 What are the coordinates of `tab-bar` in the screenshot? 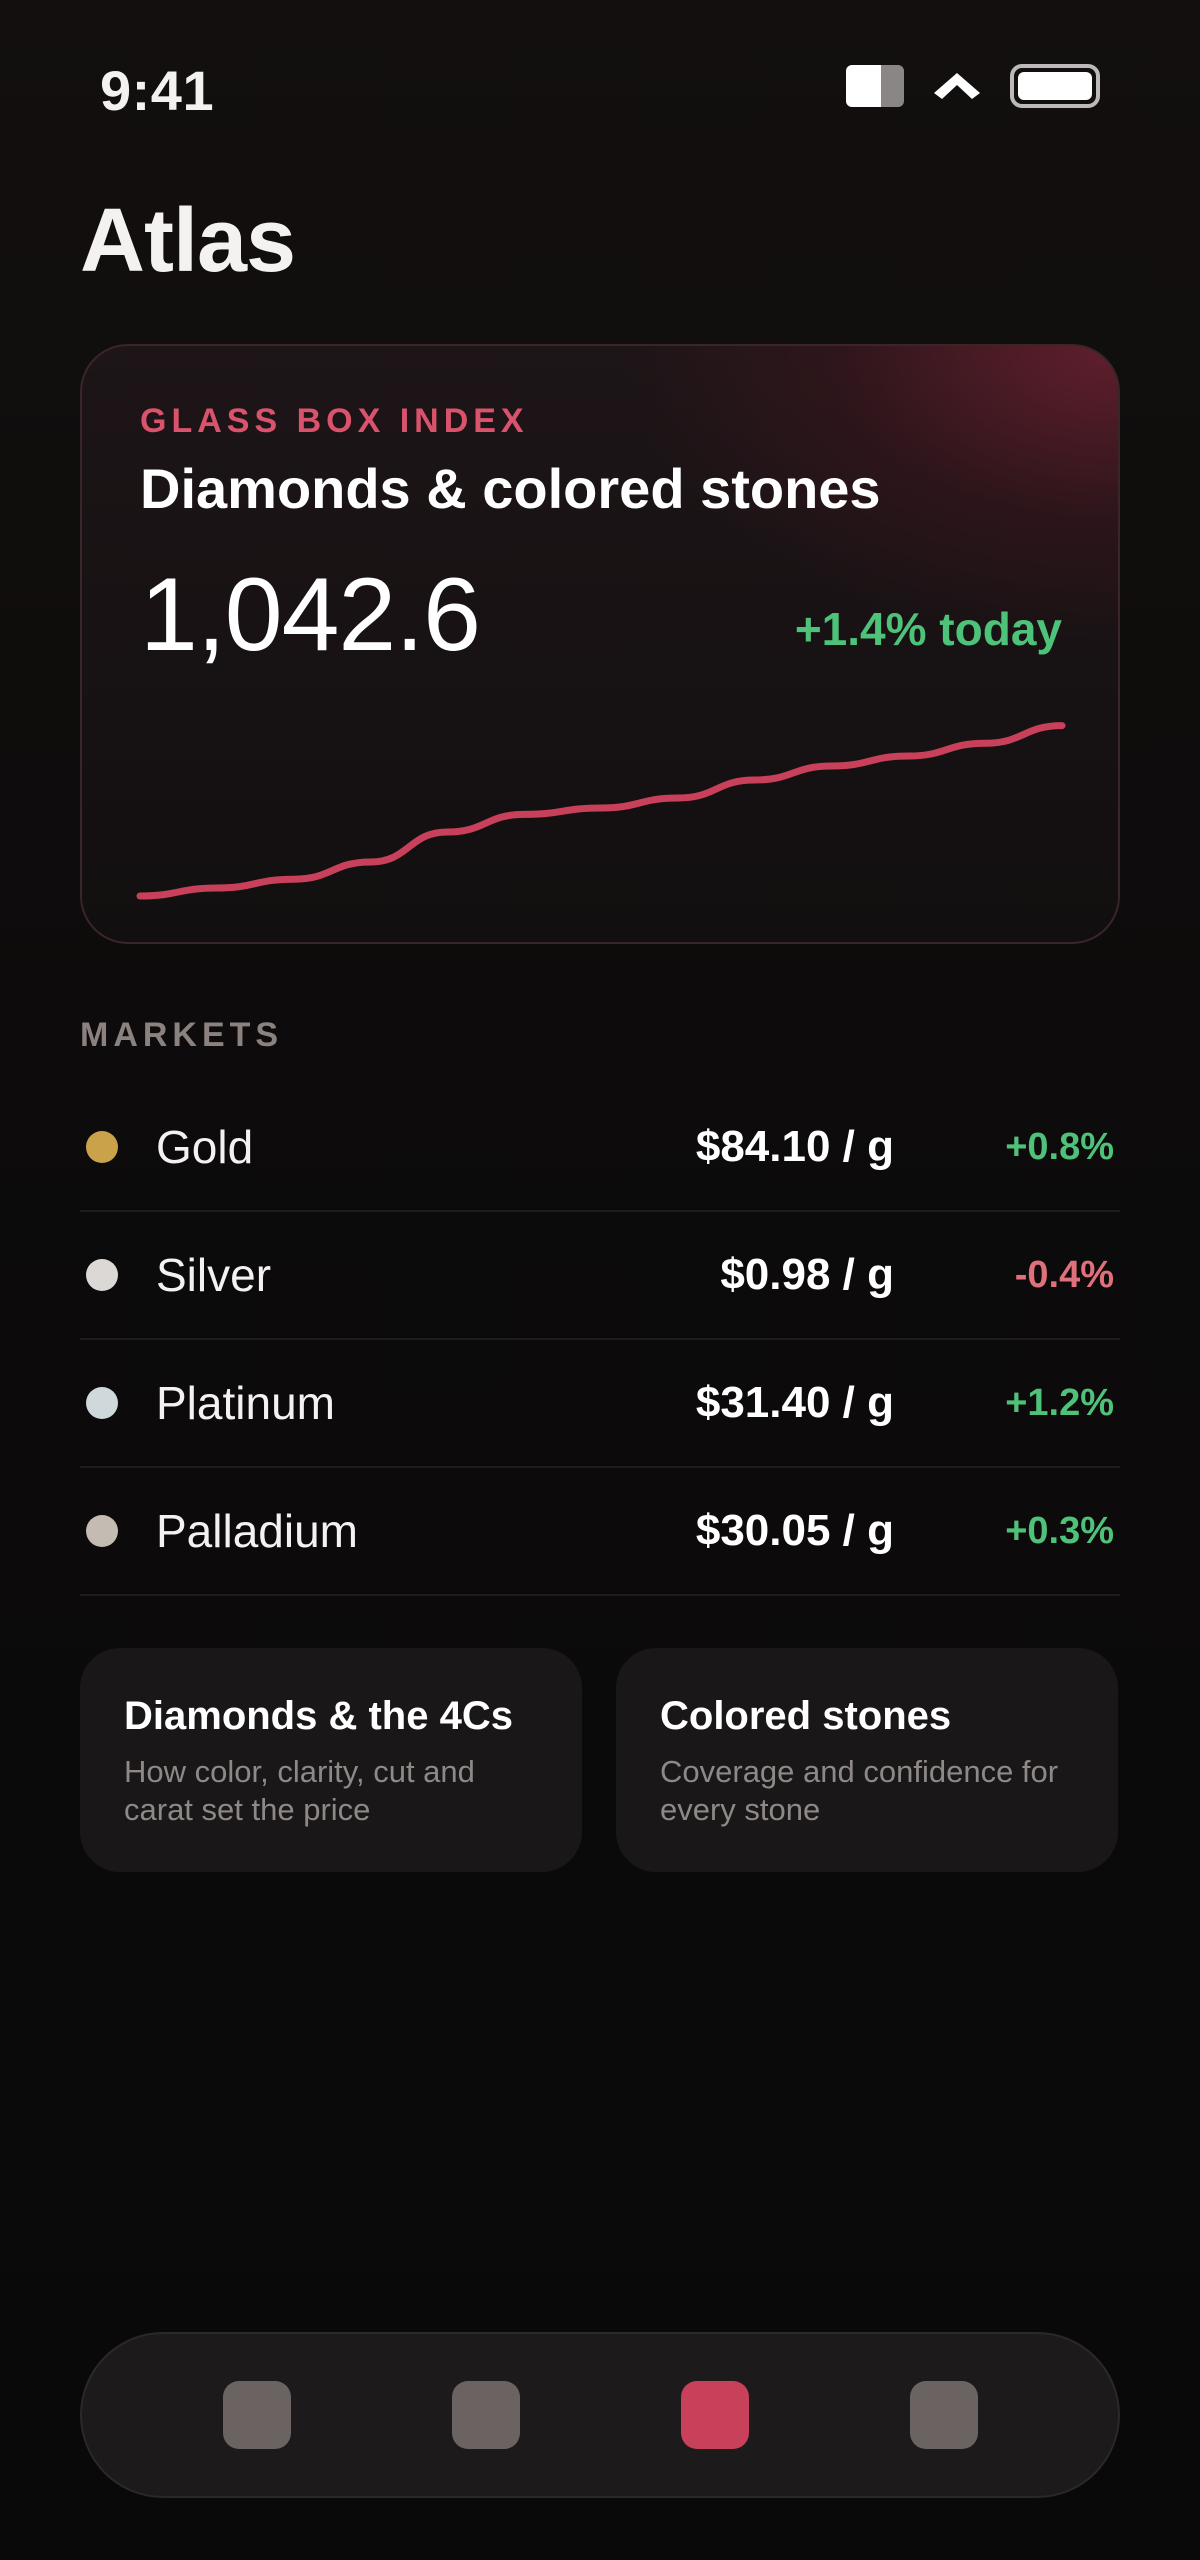 It's located at (600, 2415).